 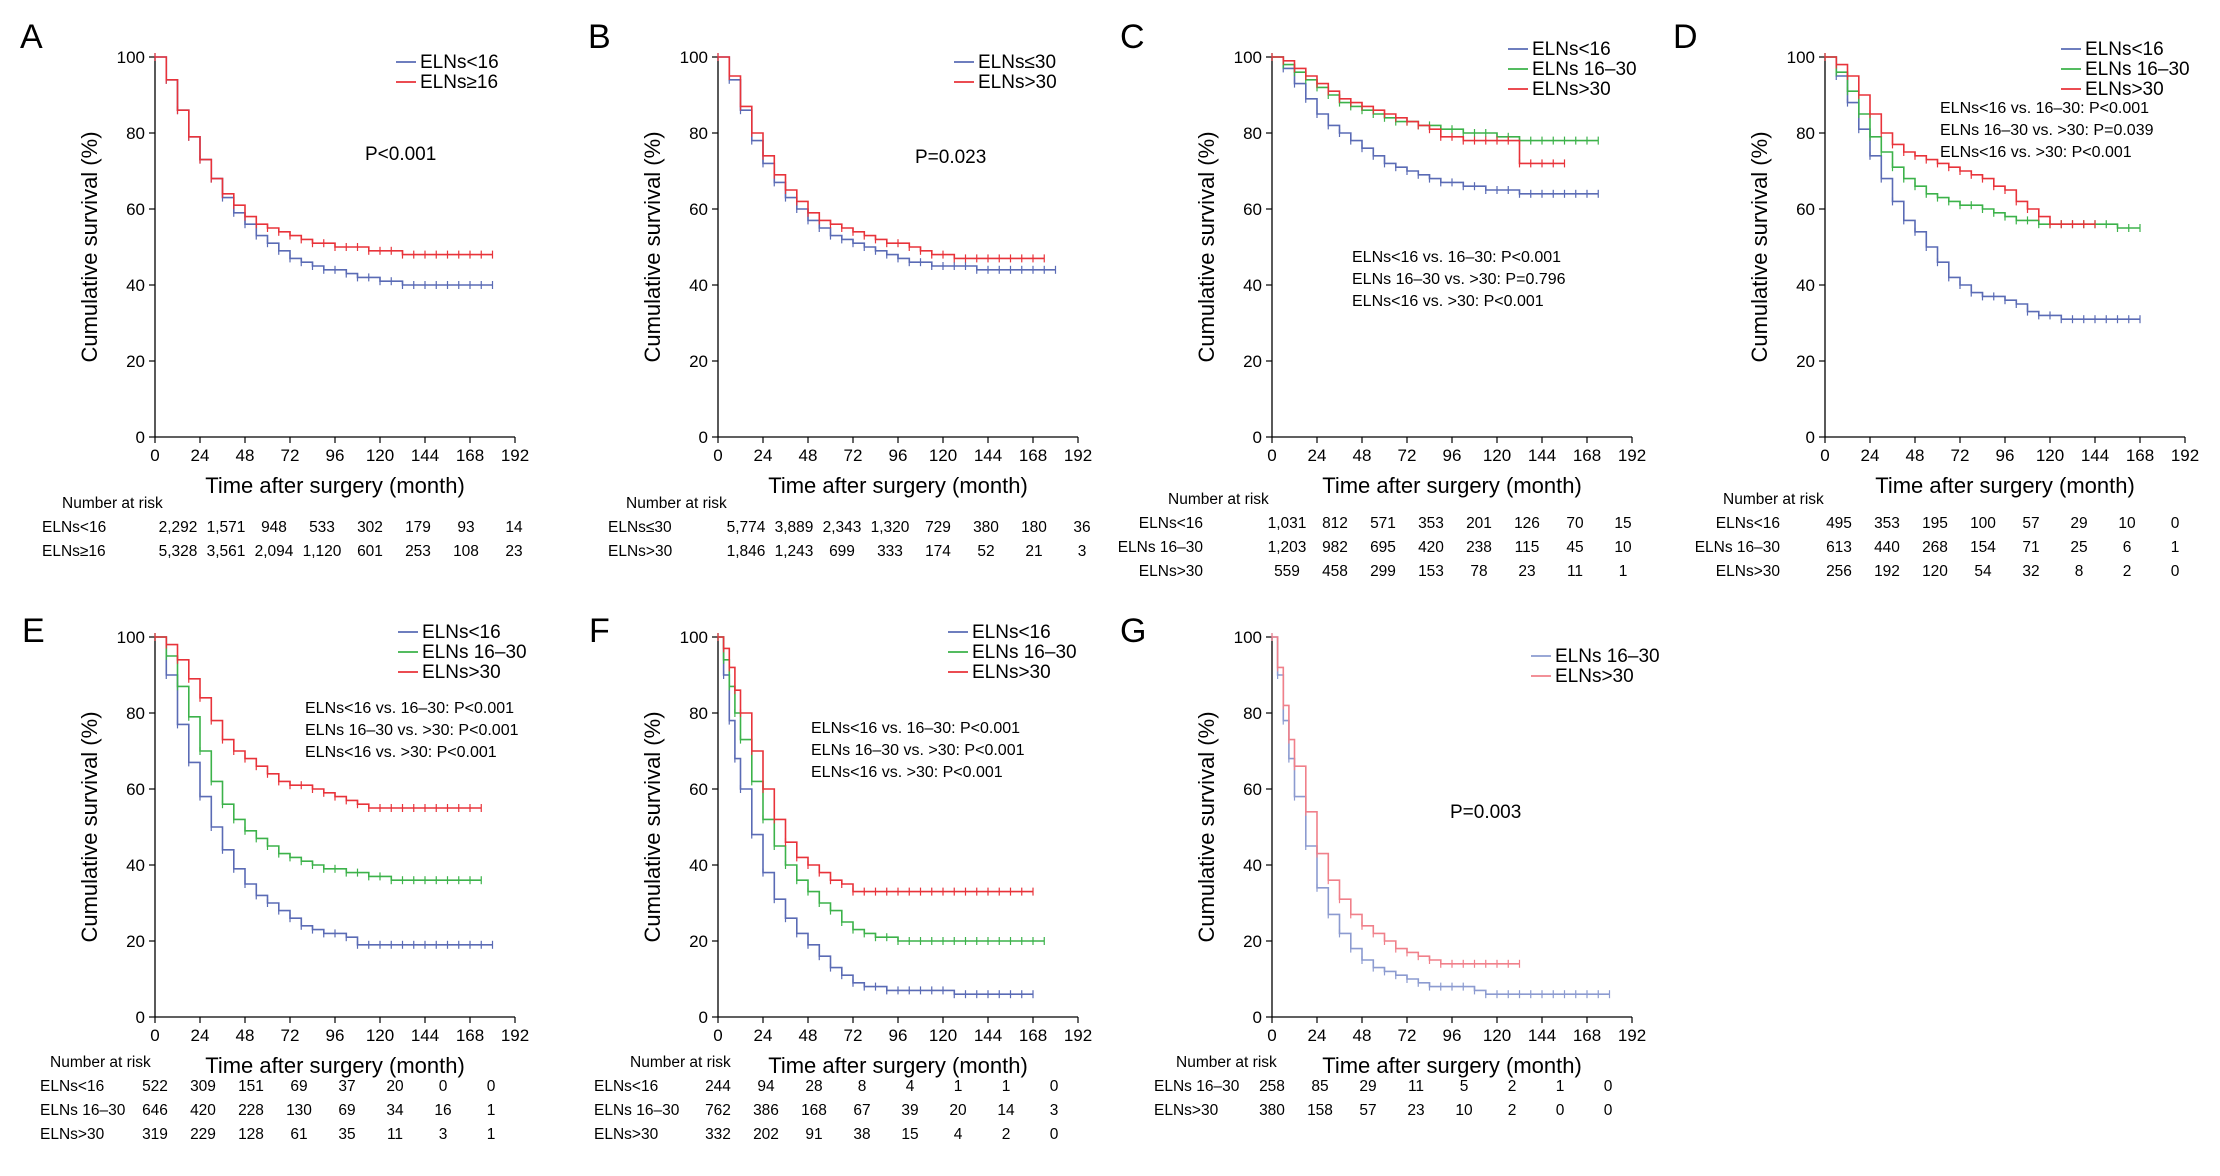 I want to click on panel-d-y-axis-title: Cumulative survival (%), so click(x=1759, y=246).